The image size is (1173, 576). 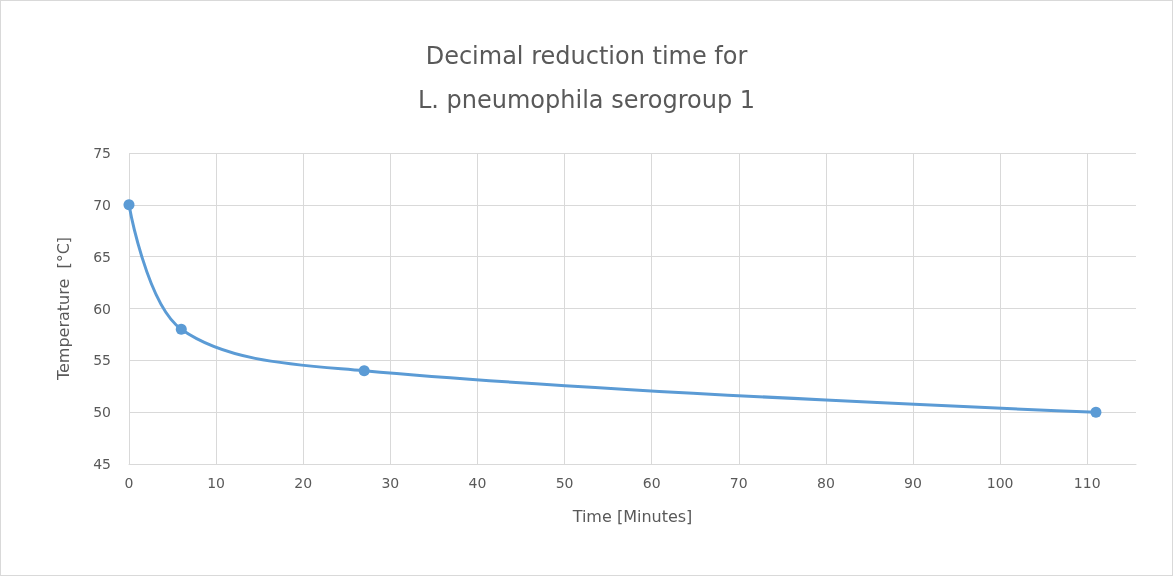 I want to click on y-tick-label: 70, so click(x=102, y=204).